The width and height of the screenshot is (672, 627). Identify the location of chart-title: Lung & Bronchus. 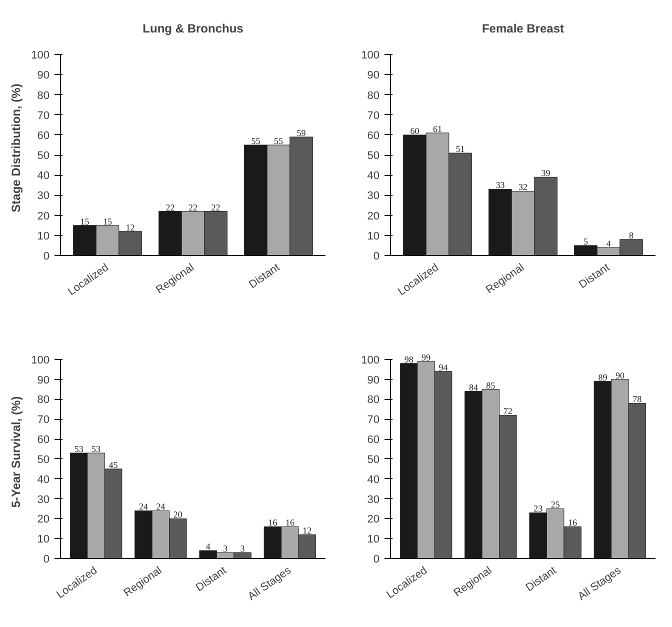
(193, 29).